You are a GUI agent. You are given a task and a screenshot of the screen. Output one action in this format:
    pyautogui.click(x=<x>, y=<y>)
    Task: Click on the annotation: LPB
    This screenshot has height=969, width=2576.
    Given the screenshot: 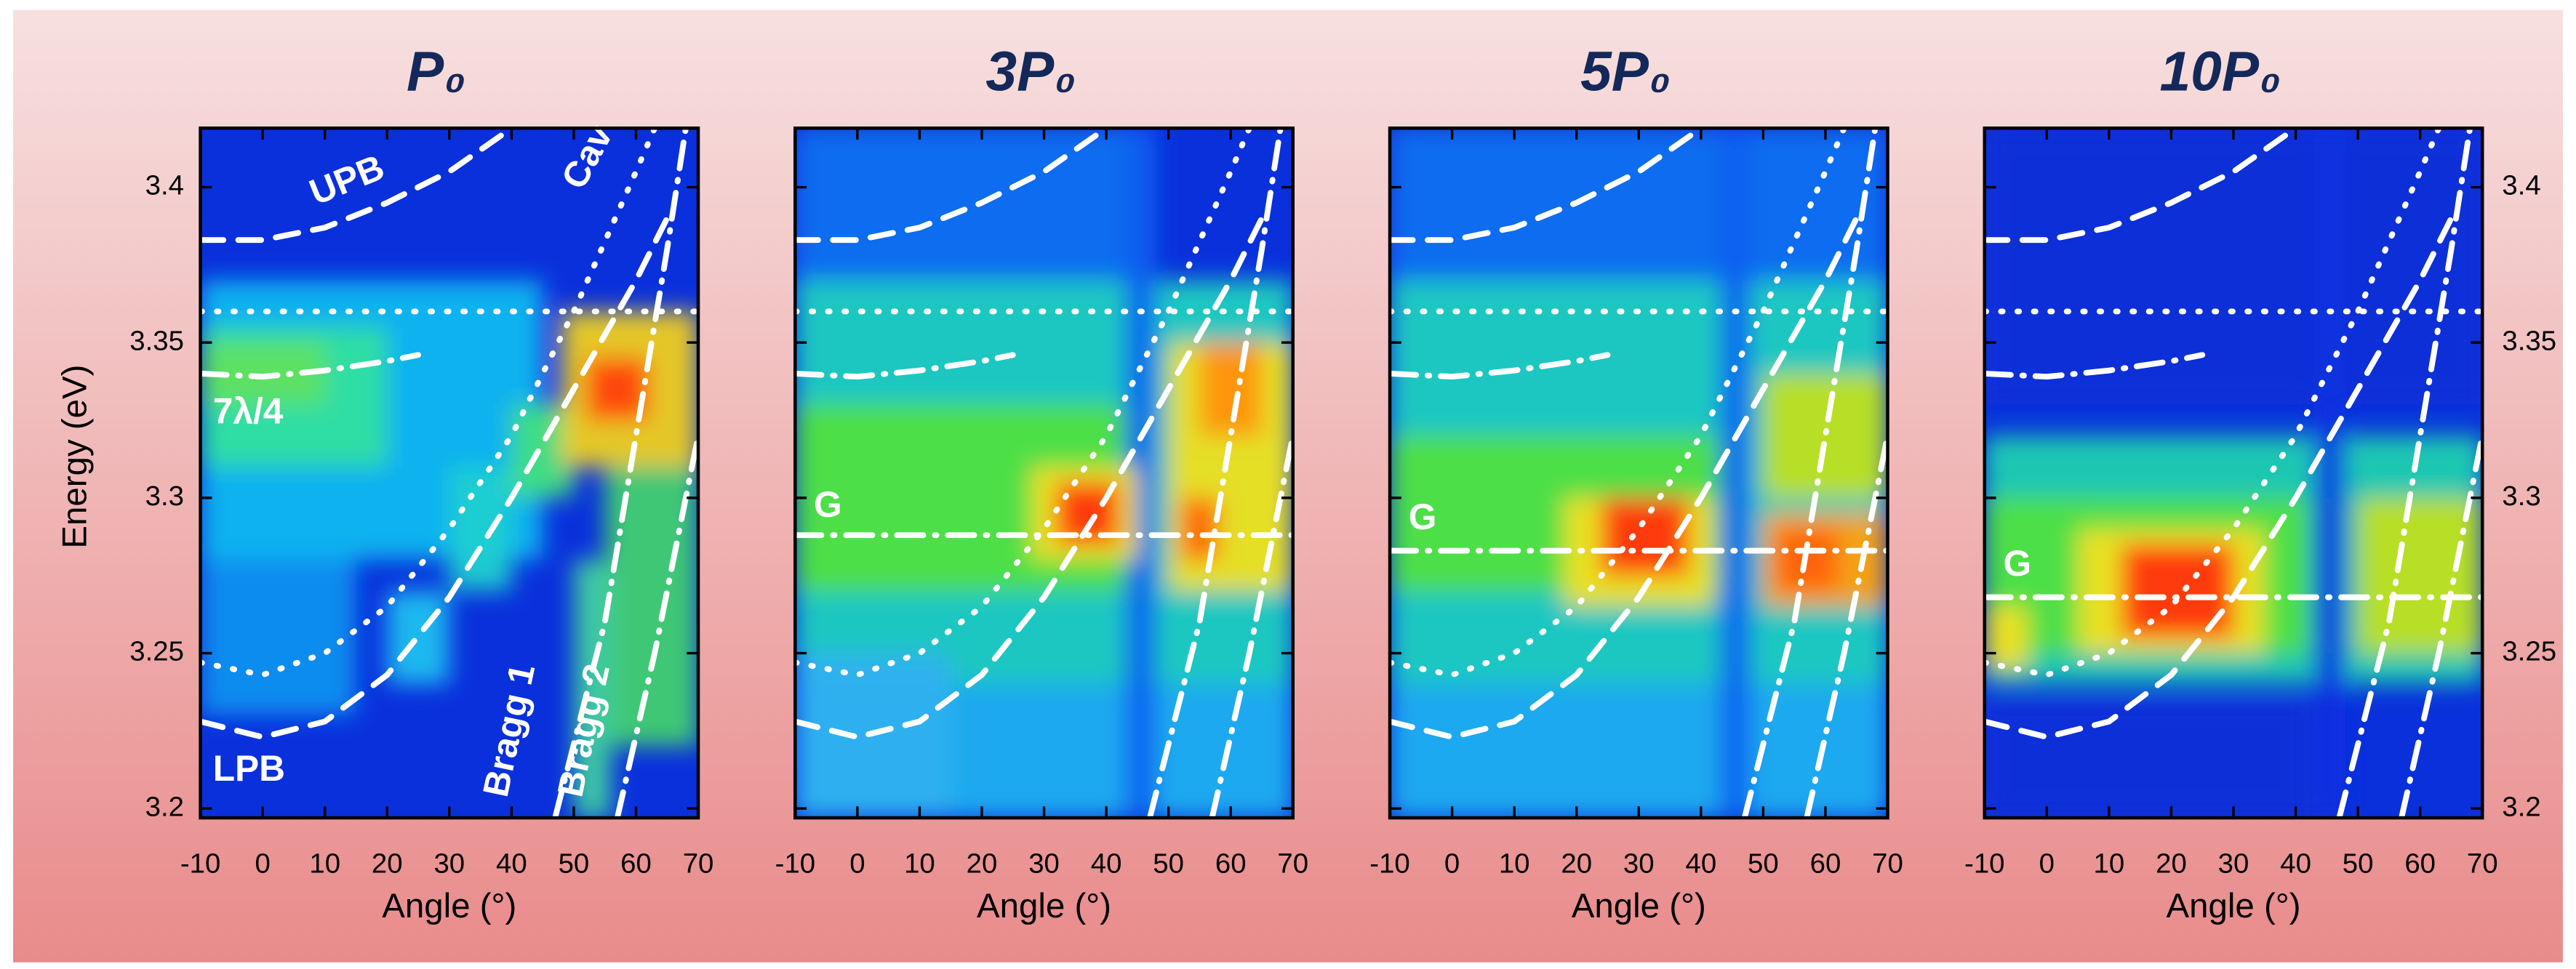 What is the action you would take?
    pyautogui.click(x=249, y=768)
    